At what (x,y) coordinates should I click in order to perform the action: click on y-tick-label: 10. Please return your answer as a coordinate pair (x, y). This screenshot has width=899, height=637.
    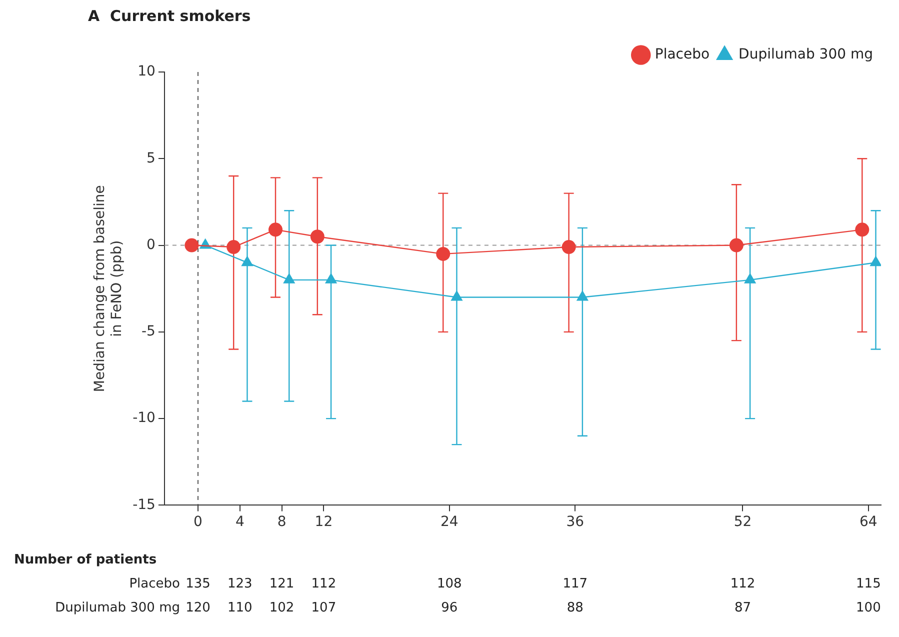
    Looking at the image, I should click on (147, 72).